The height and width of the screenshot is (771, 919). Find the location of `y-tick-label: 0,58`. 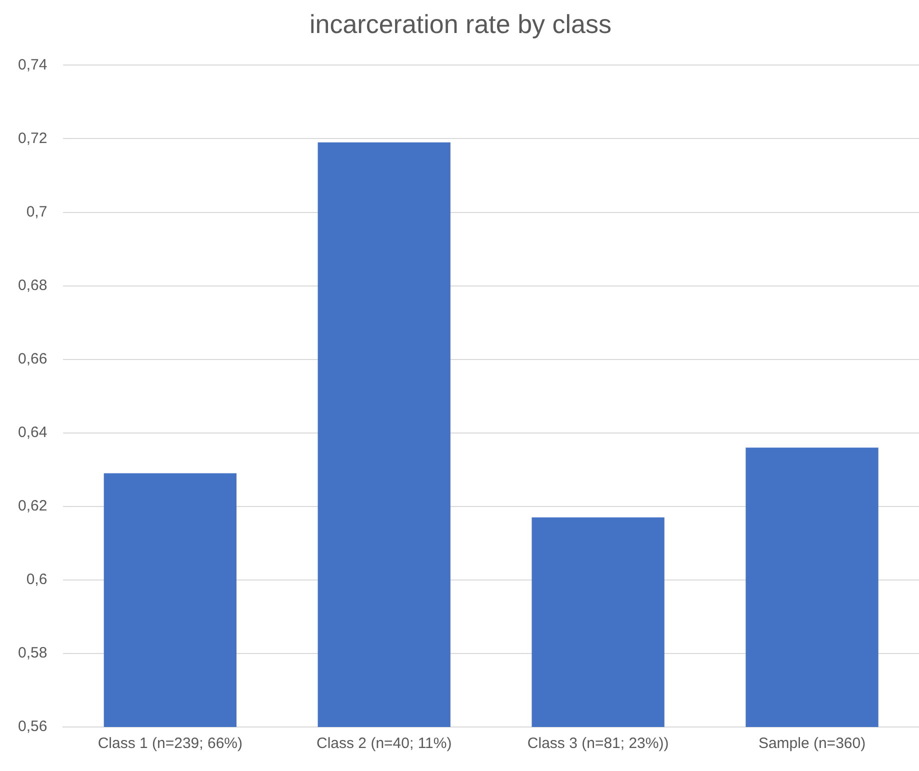

y-tick-label: 0,58 is located at coordinates (33, 653).